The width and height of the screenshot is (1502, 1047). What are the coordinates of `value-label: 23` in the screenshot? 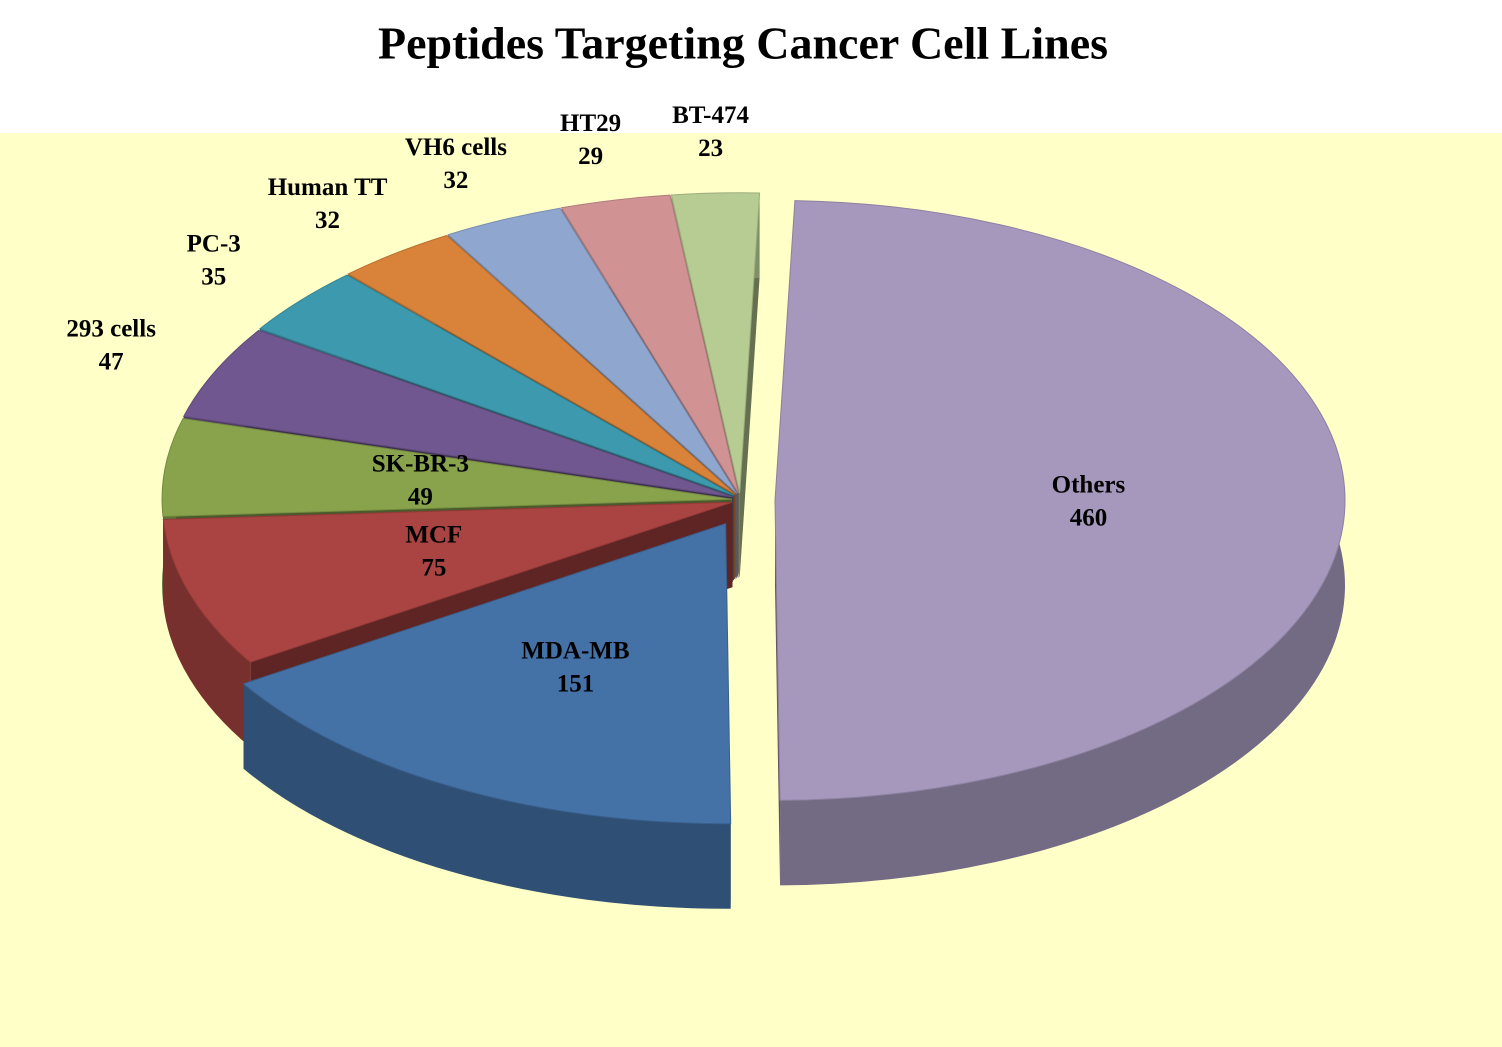 It's located at (710, 148).